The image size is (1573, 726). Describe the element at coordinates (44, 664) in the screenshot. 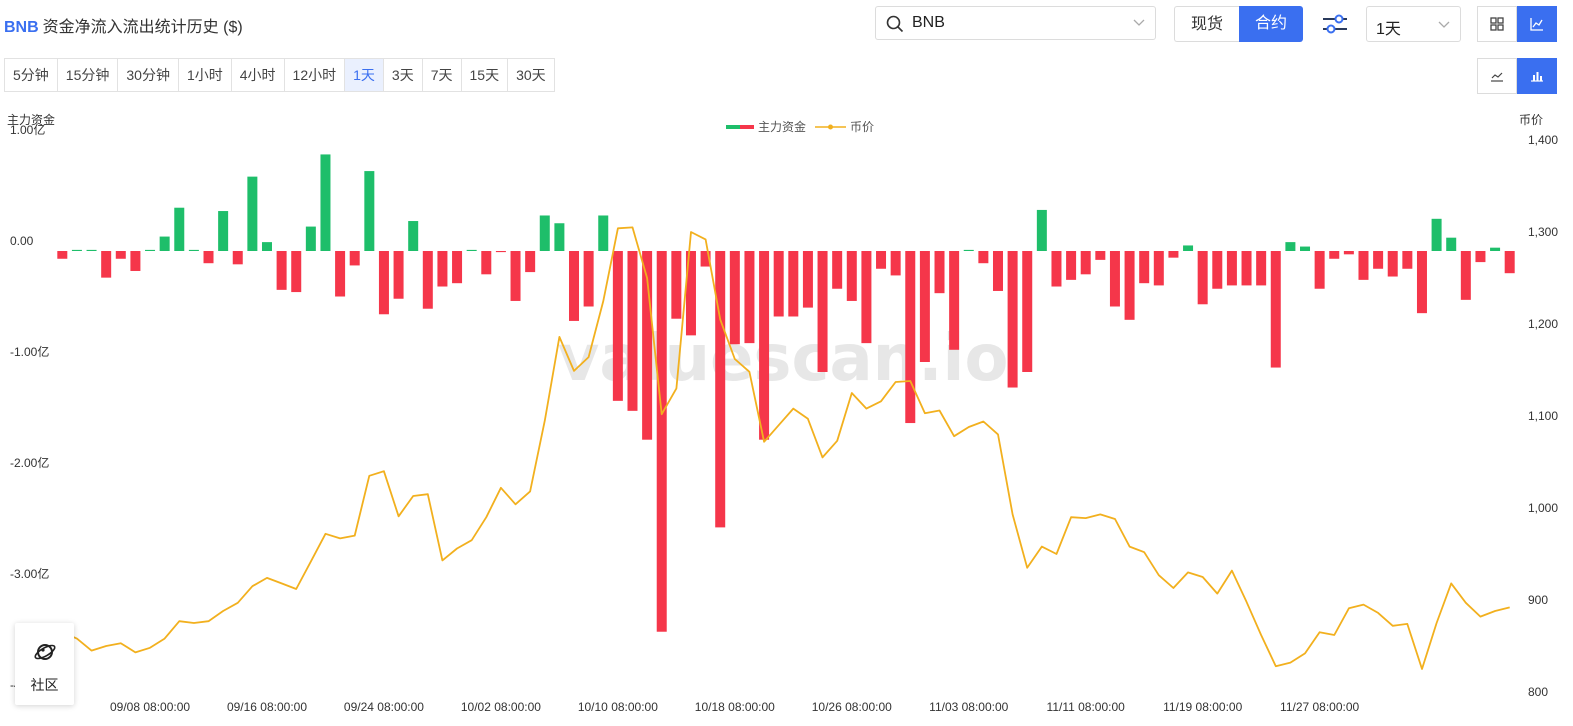

I see `community-button: 社区` at that location.